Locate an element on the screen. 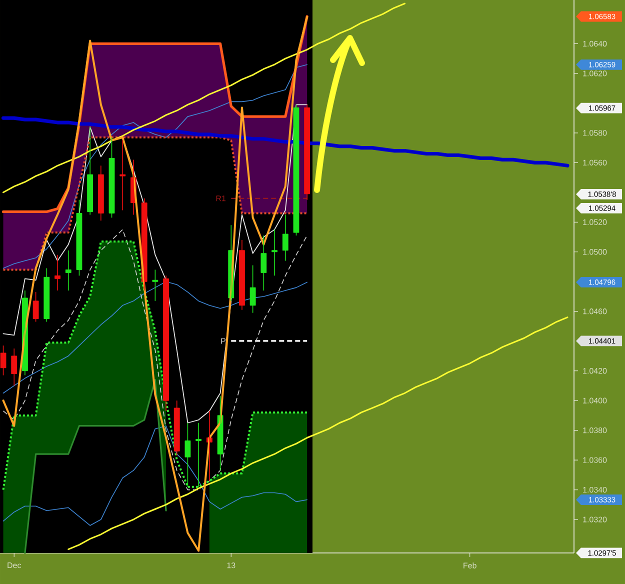 This screenshot has width=625, height=584. y-tick-label: 1.0560 is located at coordinates (595, 163).